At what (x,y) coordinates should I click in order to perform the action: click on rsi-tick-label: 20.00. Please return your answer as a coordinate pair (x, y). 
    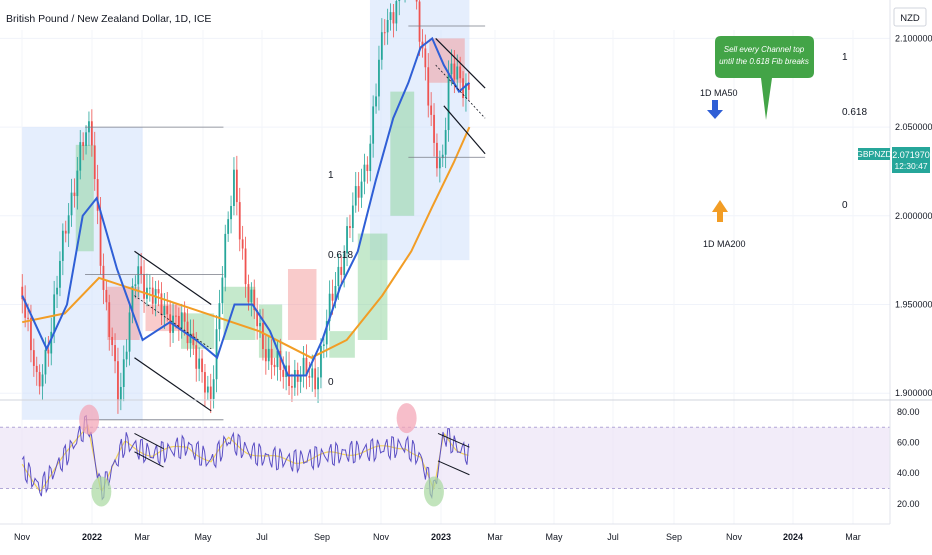
    Looking at the image, I should click on (908, 504).